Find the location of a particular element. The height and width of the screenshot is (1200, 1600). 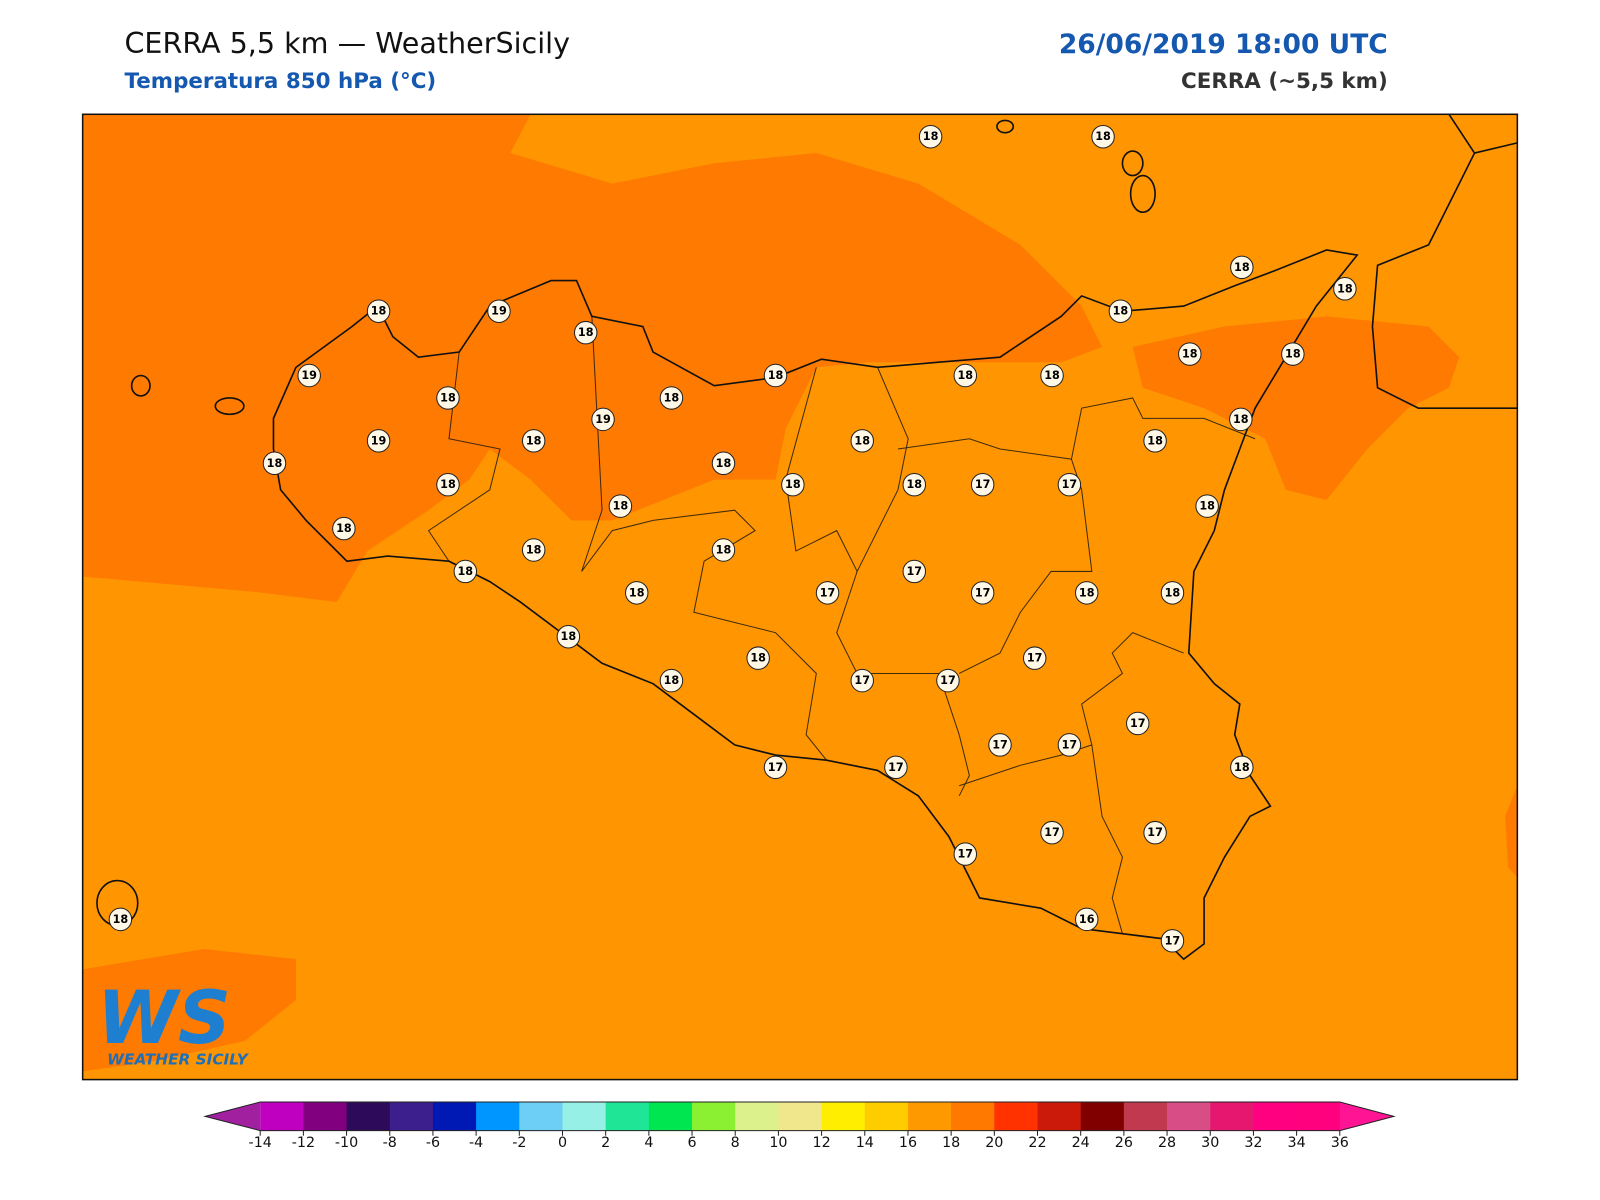

colorbar-tick-label: 22 is located at coordinates (1037, 1143).